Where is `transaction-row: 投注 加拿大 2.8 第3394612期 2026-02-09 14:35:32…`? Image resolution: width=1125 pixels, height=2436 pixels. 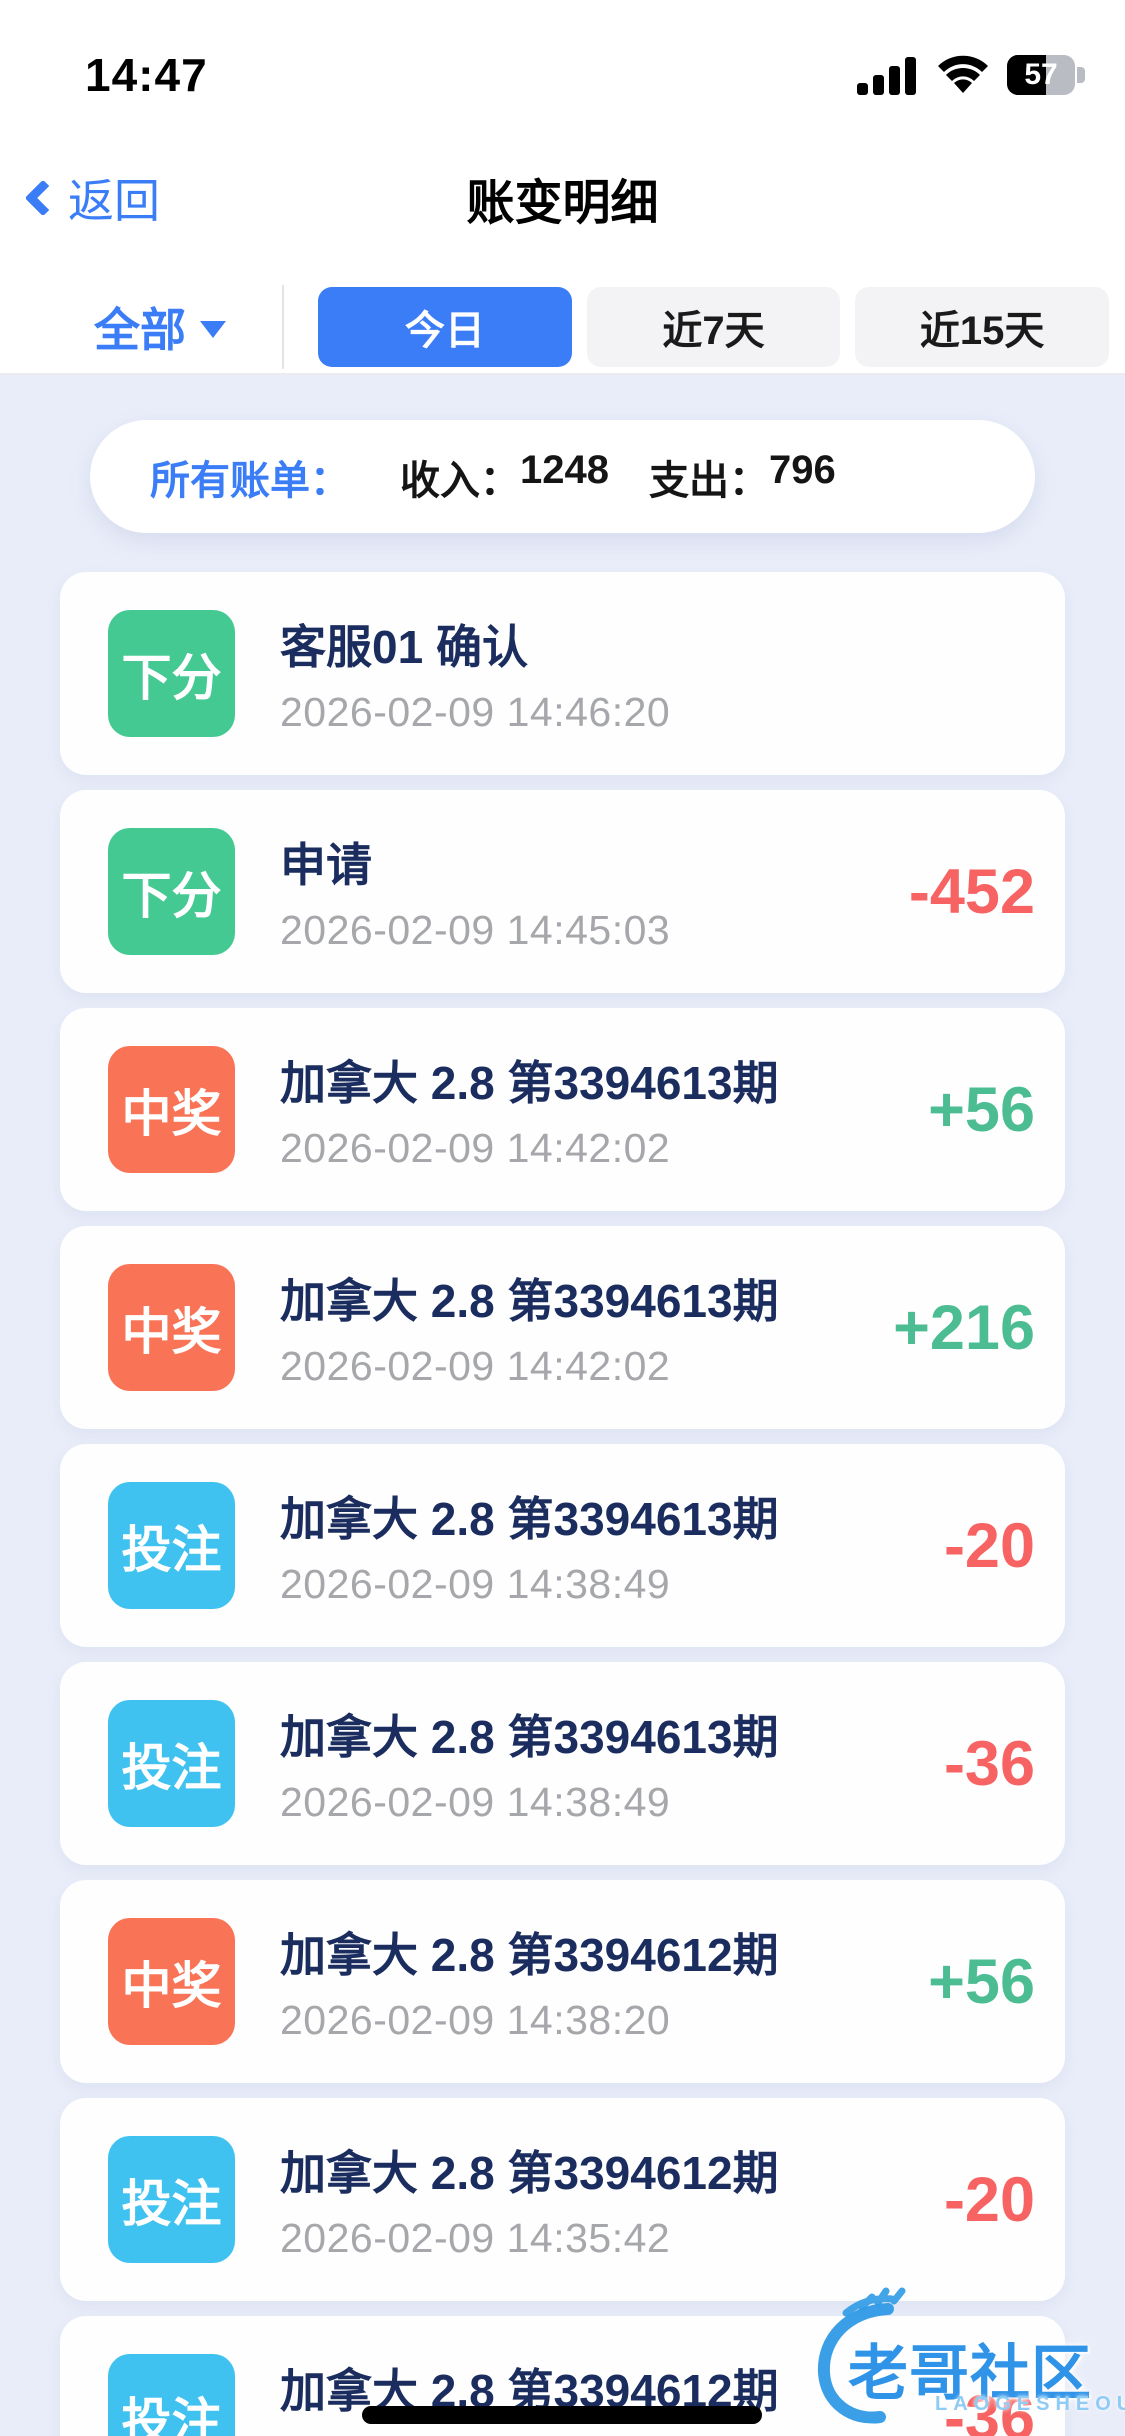
transaction-row: 投注 加拿大 2.8 第3394612期 2026-02-09 14:35:32… is located at coordinates (562, 2376).